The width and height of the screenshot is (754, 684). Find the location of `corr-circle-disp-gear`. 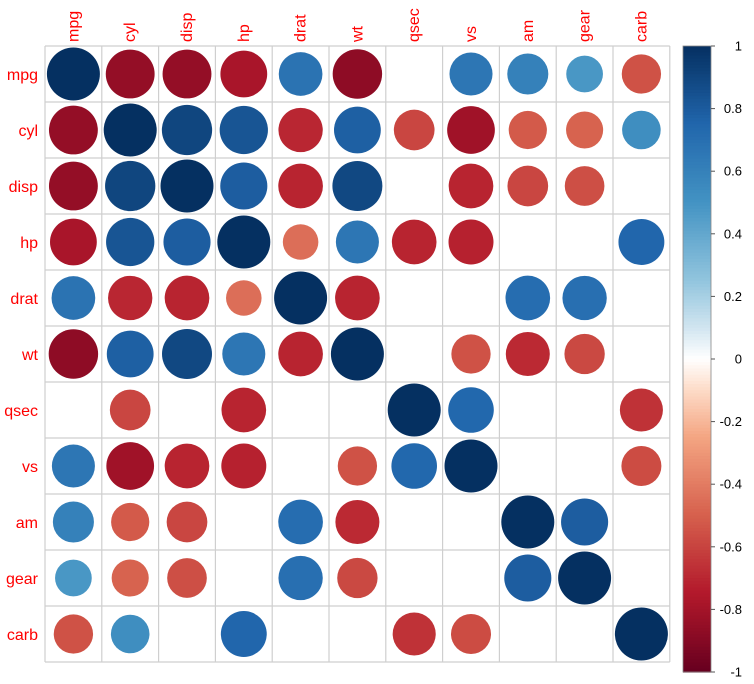

corr-circle-disp-gear is located at coordinates (584, 186).